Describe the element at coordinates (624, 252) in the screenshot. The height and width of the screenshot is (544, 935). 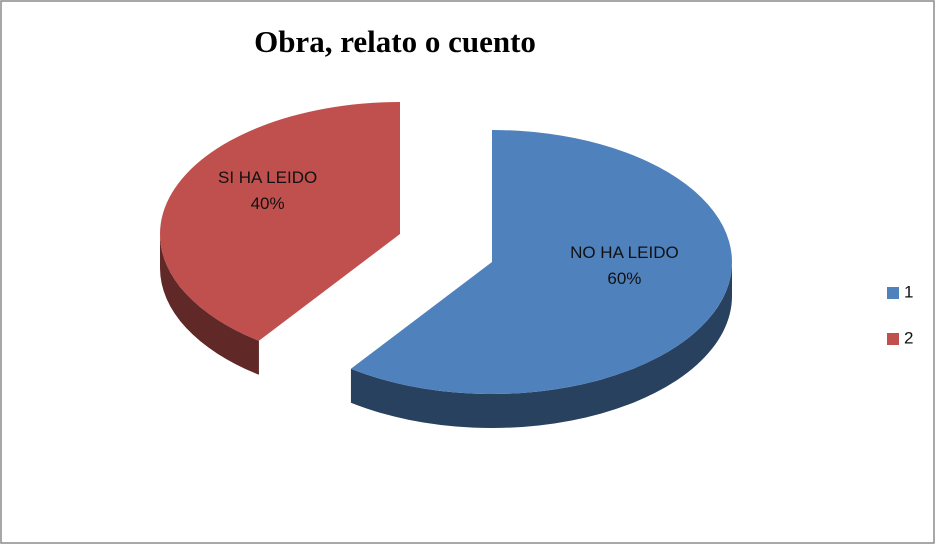
I see `data-label-name: NO HA LEIDO` at that location.